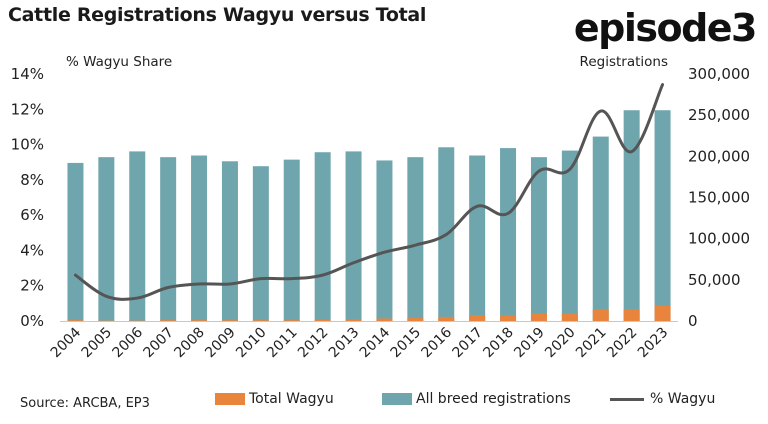 The image size is (768, 424). What do you see at coordinates (217, 15) in the screenshot?
I see `chart-title: Cattle Registrations Wagyu versus Total` at bounding box center [217, 15].